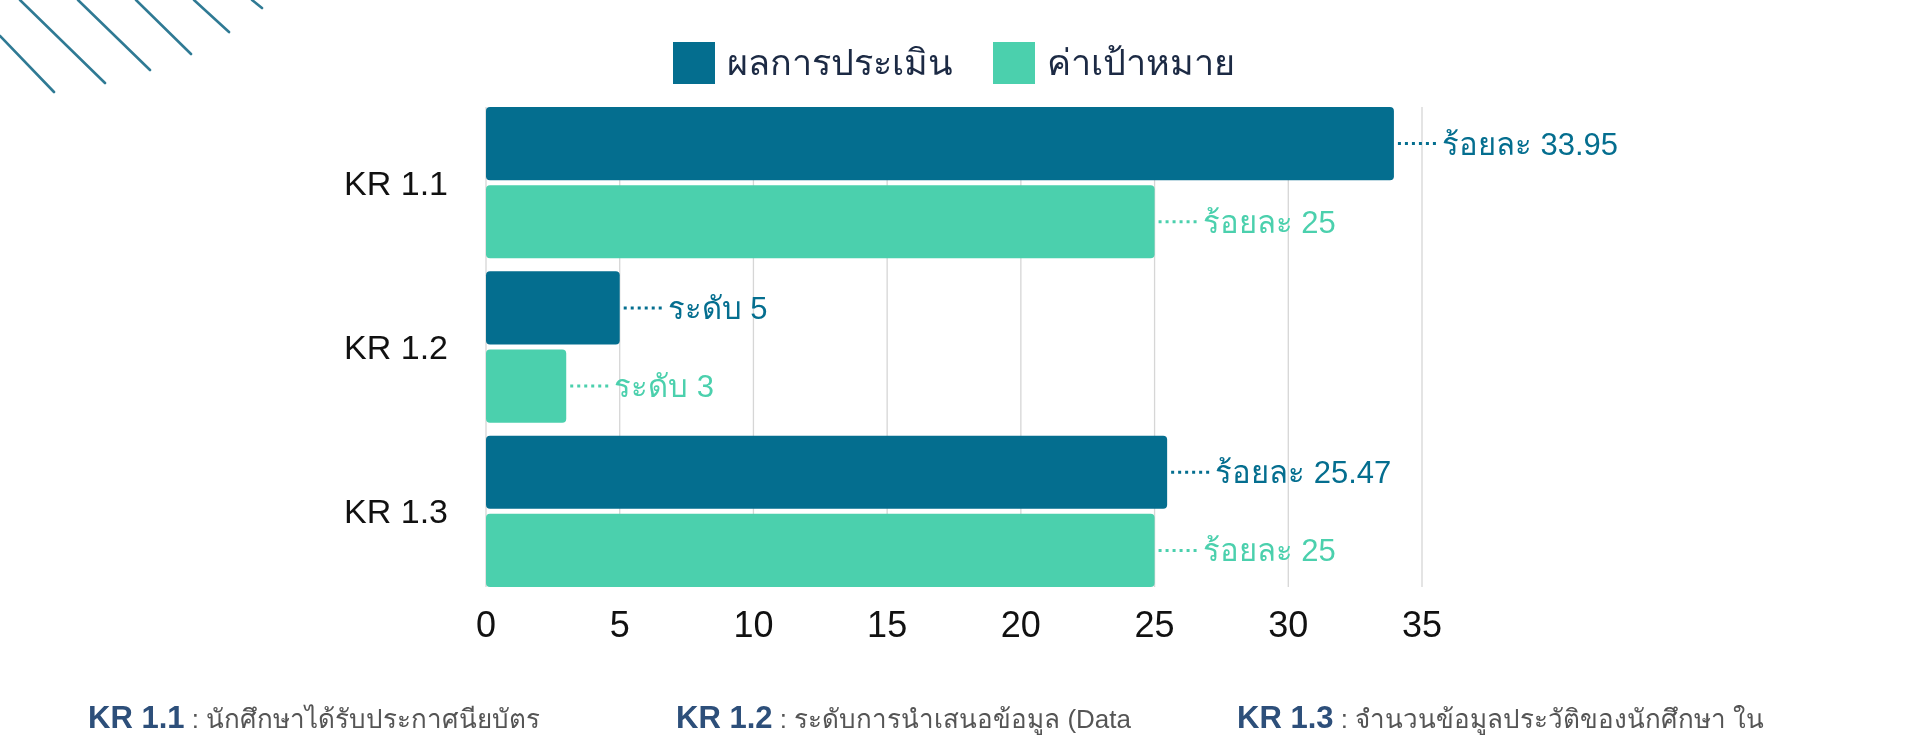 The height and width of the screenshot is (750, 1920). Describe the element at coordinates (904, 717) in the screenshot. I see `text: KR 1.2 : ระดับการนำเสนอข้อมูล (Data` at that location.